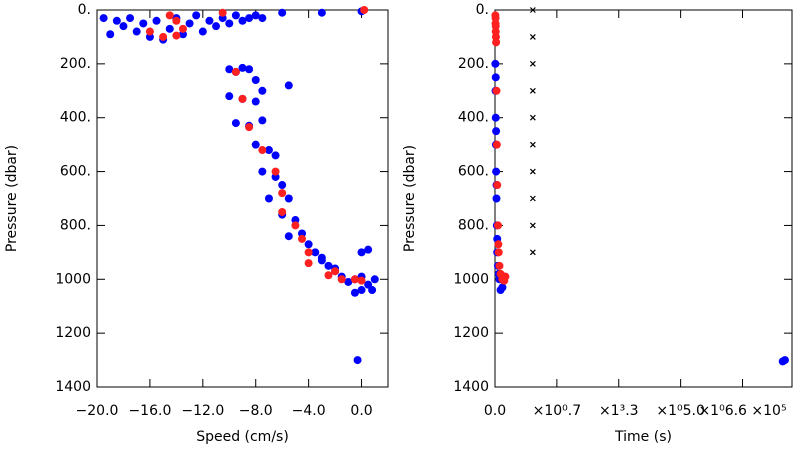 The width and height of the screenshot is (800, 450). Describe the element at coordinates (742, 411) in the screenshot. I see `x-tick-label: ×1⁰6.6 ×10⁵` at that location.